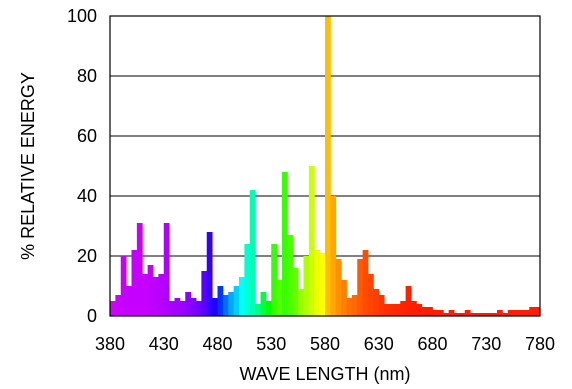  What do you see at coordinates (432, 344) in the screenshot?
I see `x-tick-label: 680` at bounding box center [432, 344].